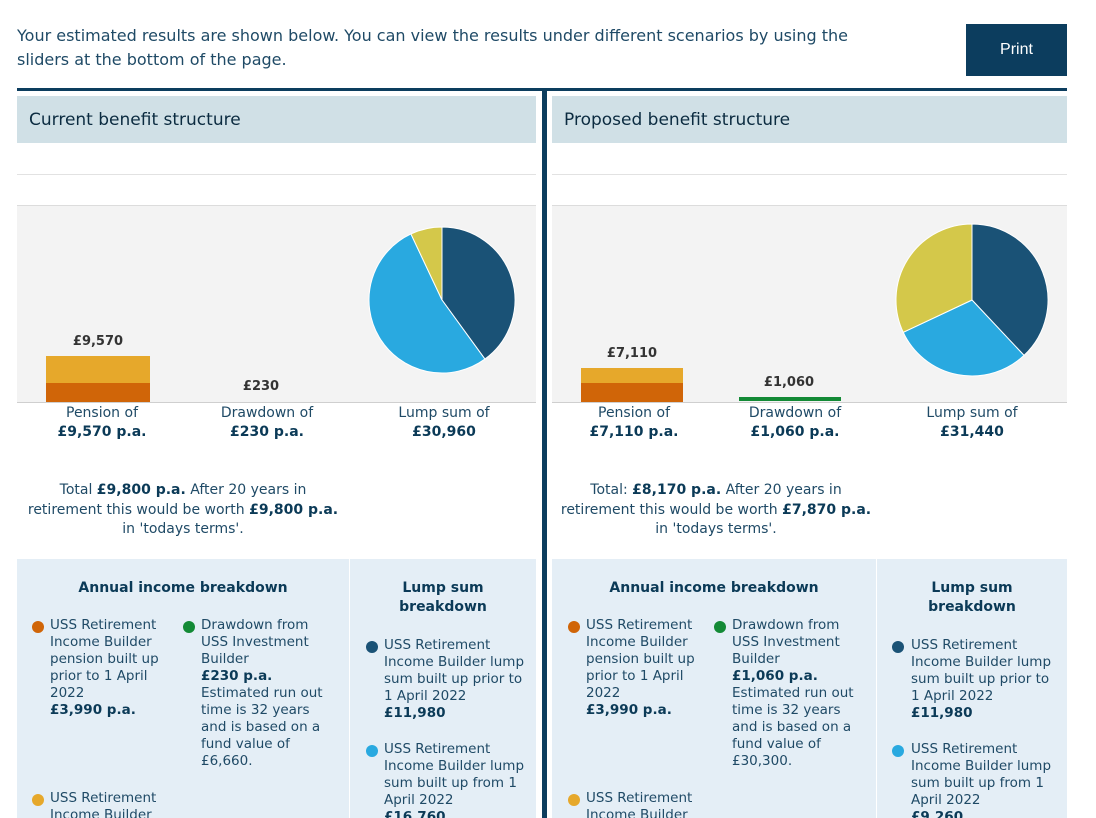  What do you see at coordinates (276, 304) in the screenshot?
I see `current-chart-area: £9,570 £230` at bounding box center [276, 304].